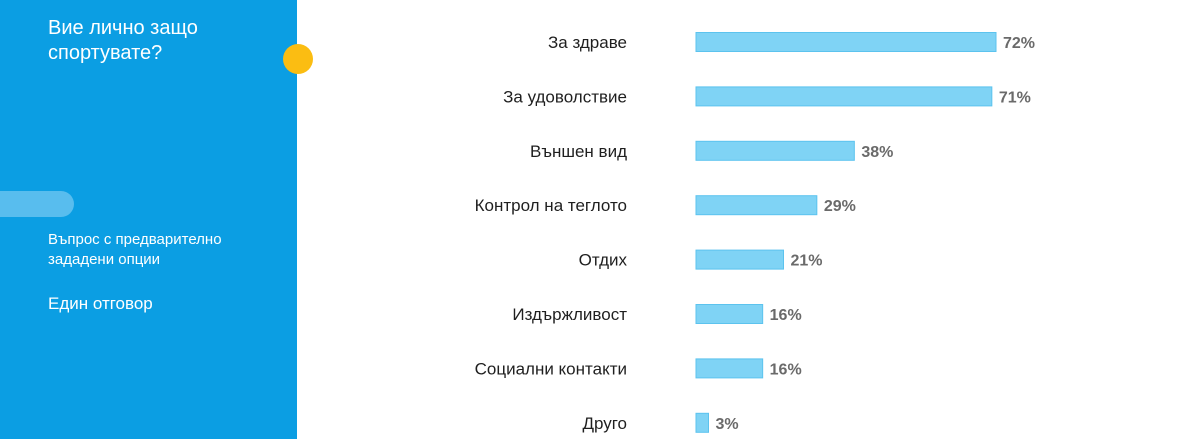 This screenshot has width=1200, height=439. What do you see at coordinates (877, 152) in the screenshot?
I see `value-label: 38%` at bounding box center [877, 152].